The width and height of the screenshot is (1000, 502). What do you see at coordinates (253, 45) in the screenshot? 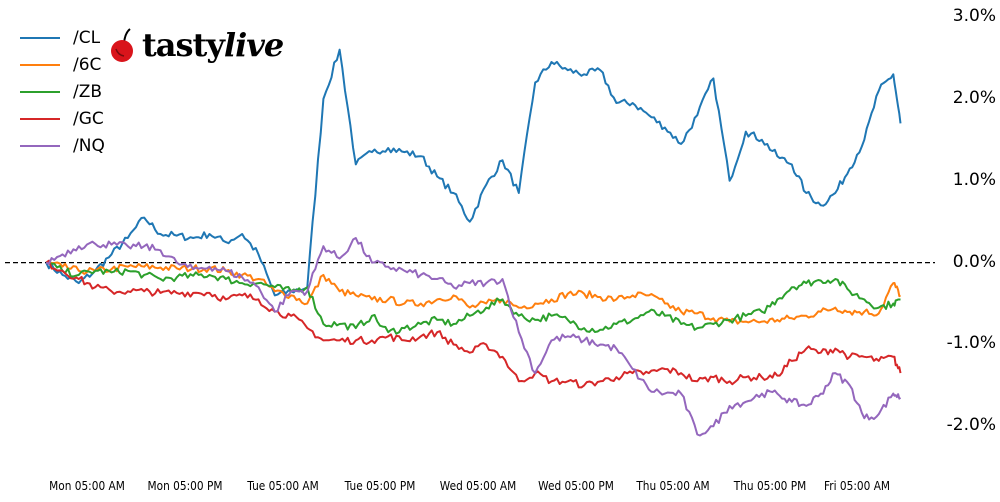
I see `logo-word-live: live` at bounding box center [253, 45].